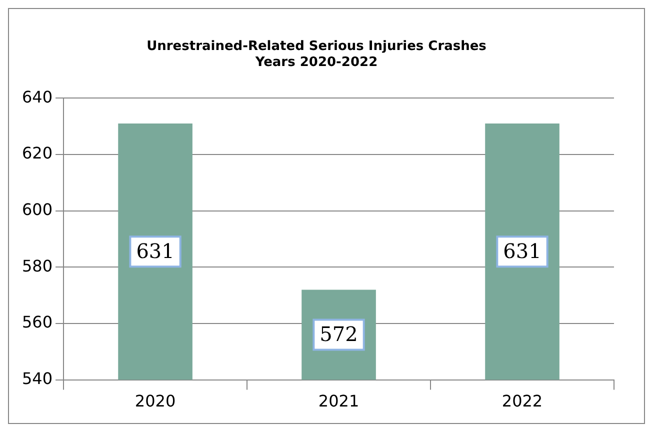 Image resolution: width=653 pixels, height=432 pixels. Describe the element at coordinates (37, 322) in the screenshot. I see `y-tick-label: 560` at that location.